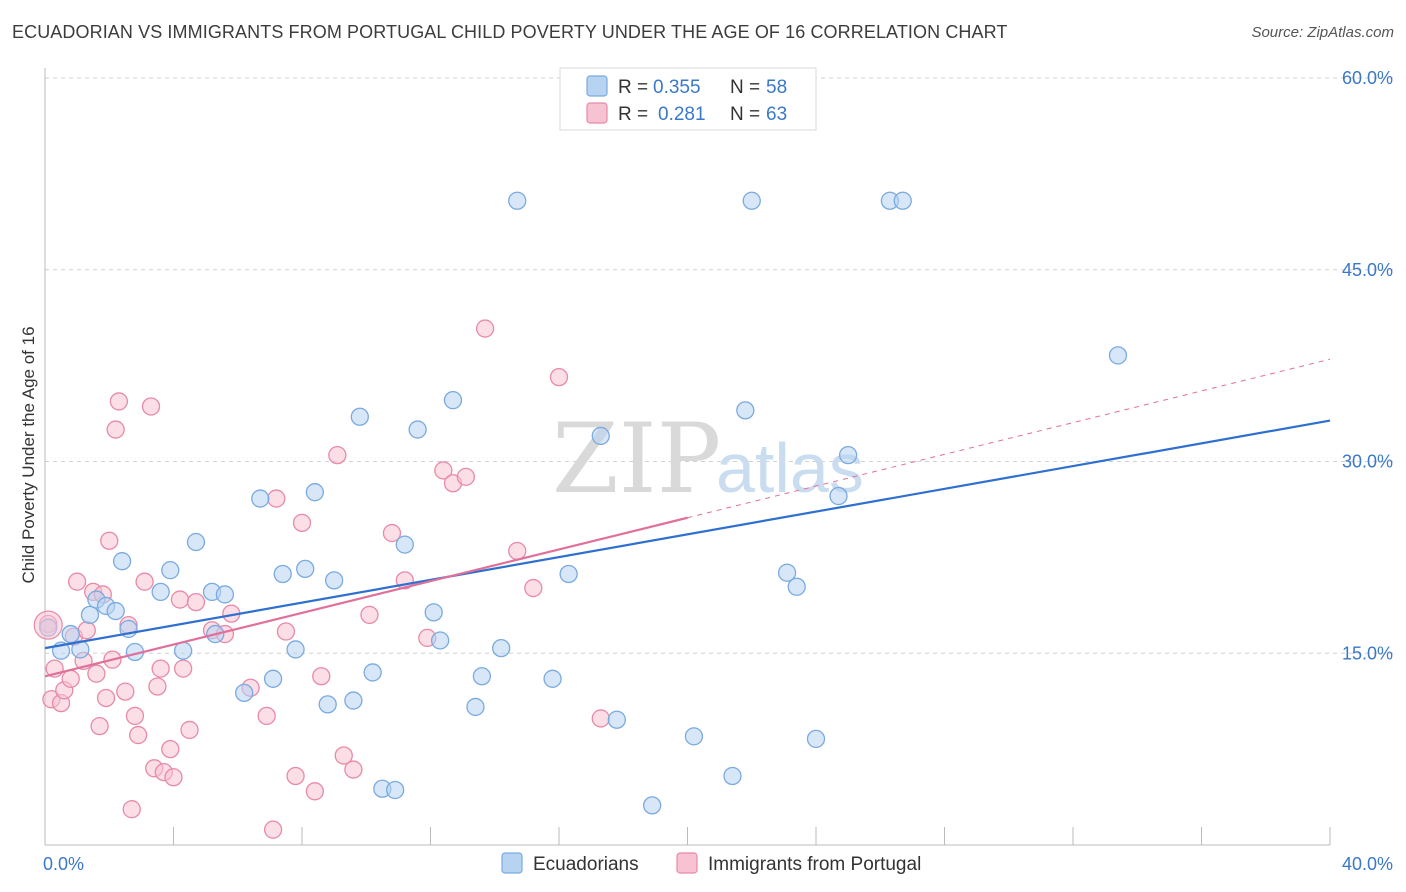 The image size is (1406, 892). I want to click on bottom-legend-label-ecuadorians: Ecuadorians, so click(586, 864).